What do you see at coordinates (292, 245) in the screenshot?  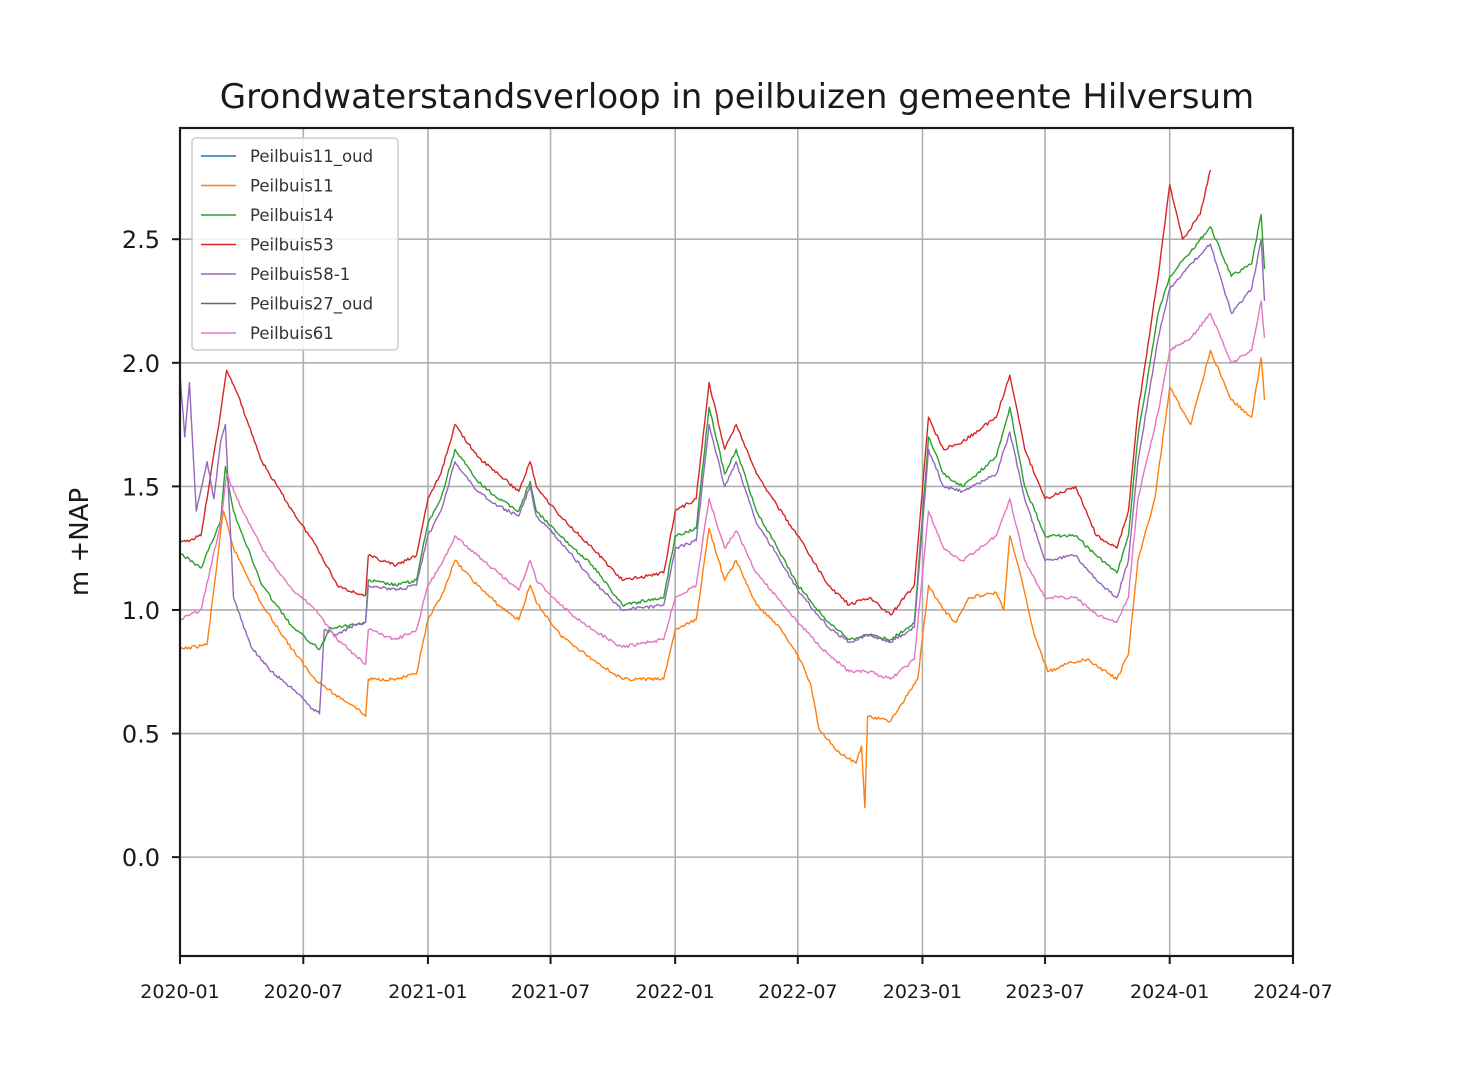 I see `legend-label: Peilbuis53` at bounding box center [292, 245].